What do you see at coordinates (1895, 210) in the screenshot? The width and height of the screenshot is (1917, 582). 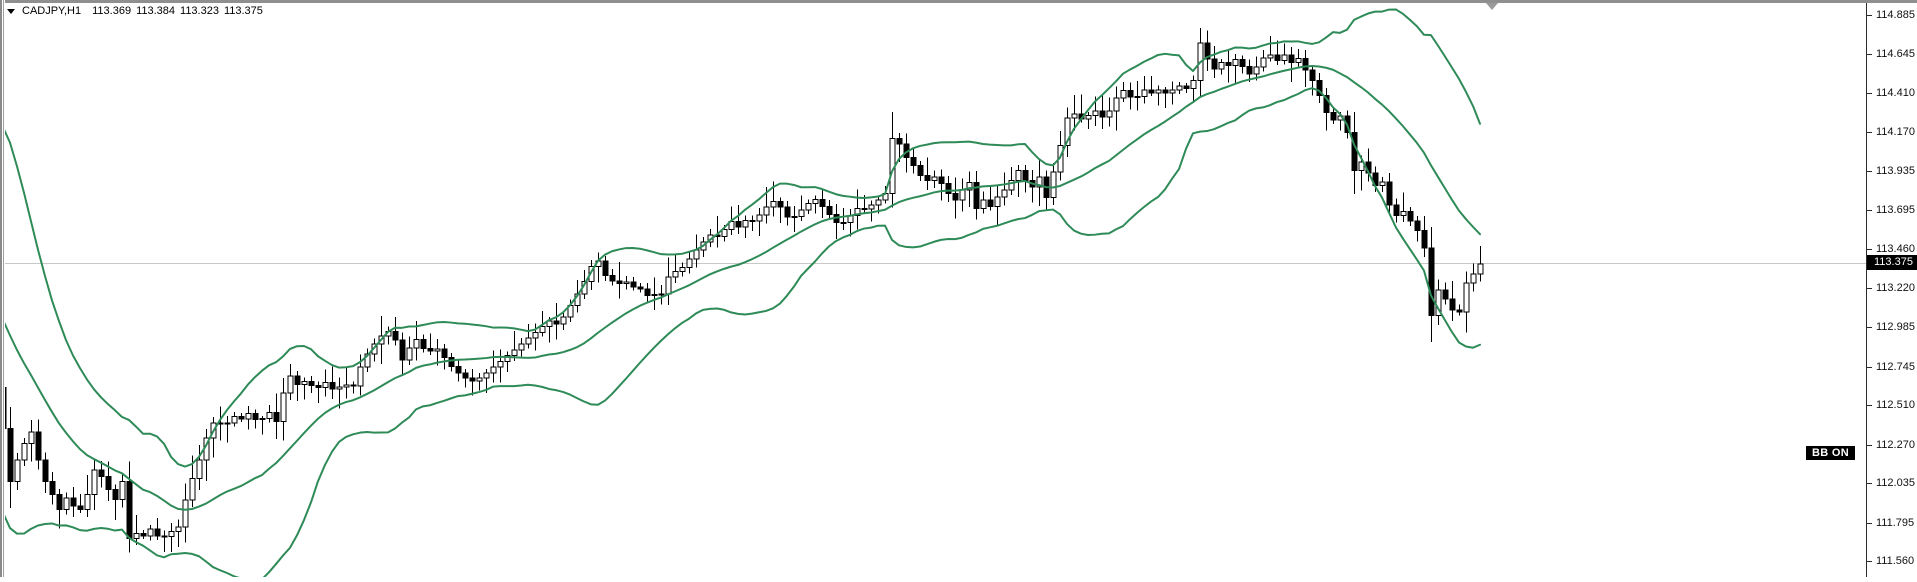 I see `price-axis-tick-label: 113.695` at bounding box center [1895, 210].